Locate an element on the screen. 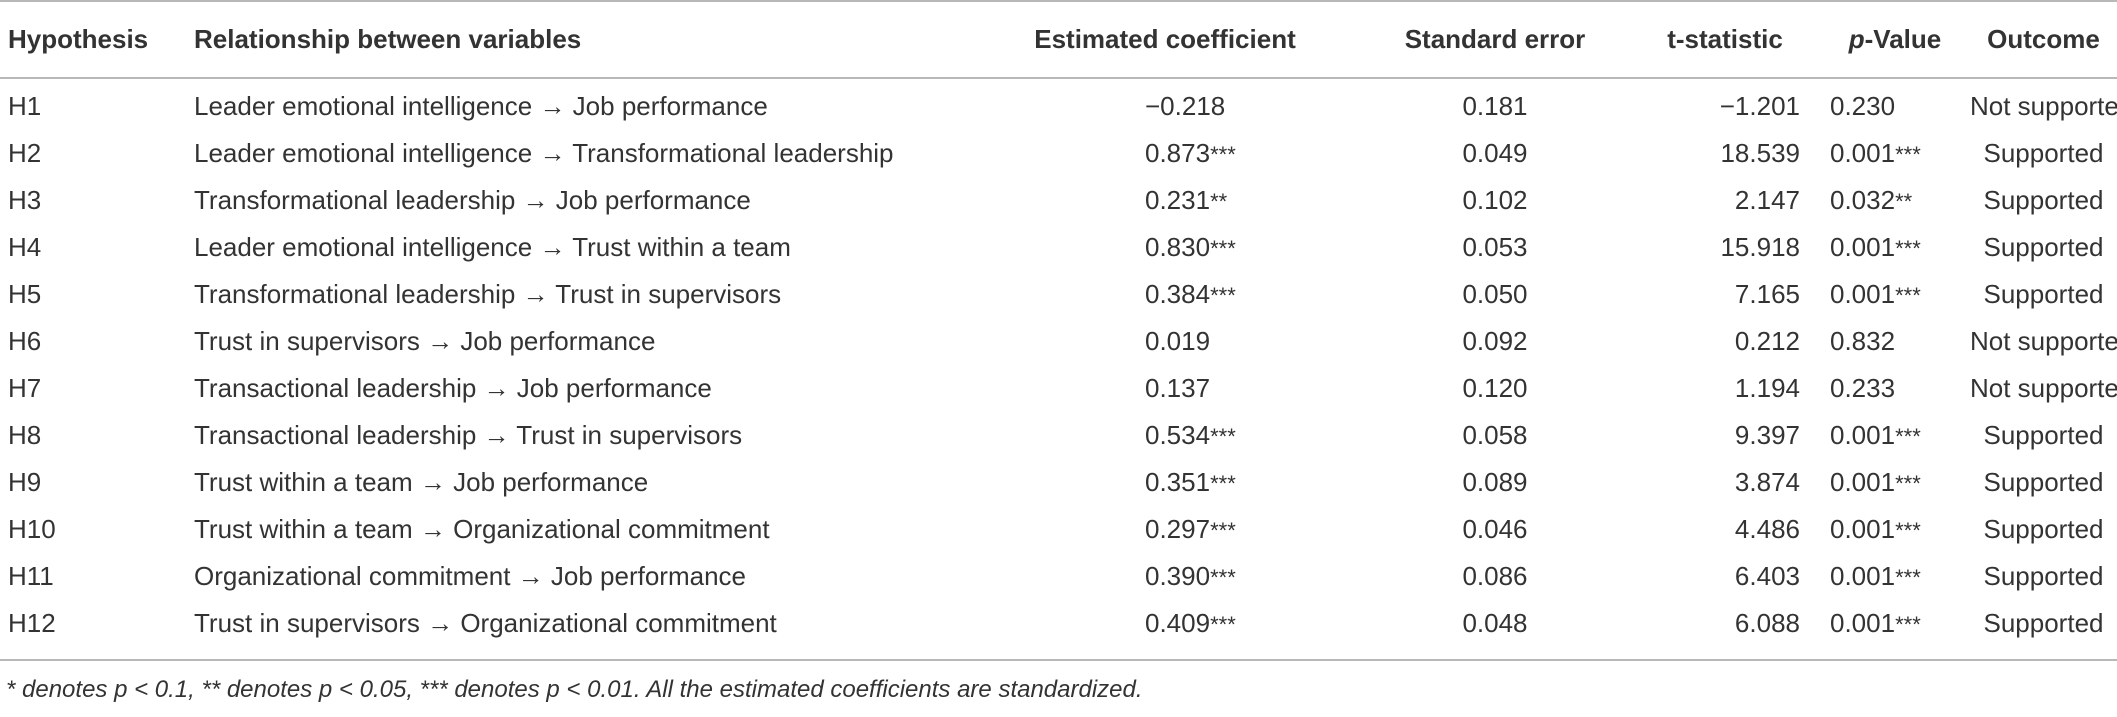 The height and width of the screenshot is (717, 2117). cell-standard-error-value: 0.058 is located at coordinates (1495, 435).